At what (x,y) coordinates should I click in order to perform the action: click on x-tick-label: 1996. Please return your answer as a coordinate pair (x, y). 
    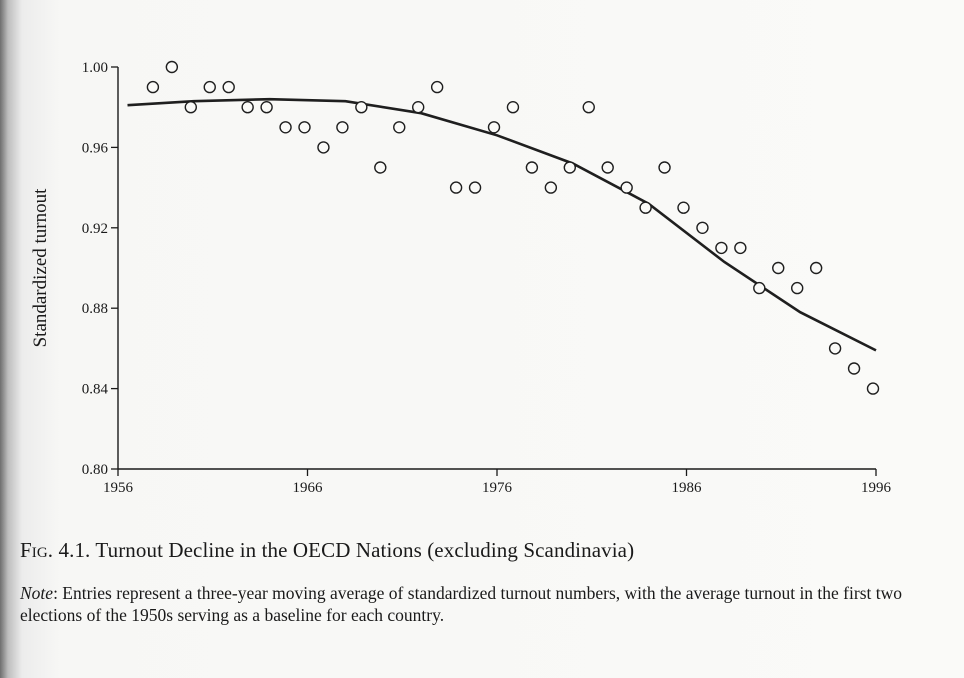
    Looking at the image, I should click on (876, 488).